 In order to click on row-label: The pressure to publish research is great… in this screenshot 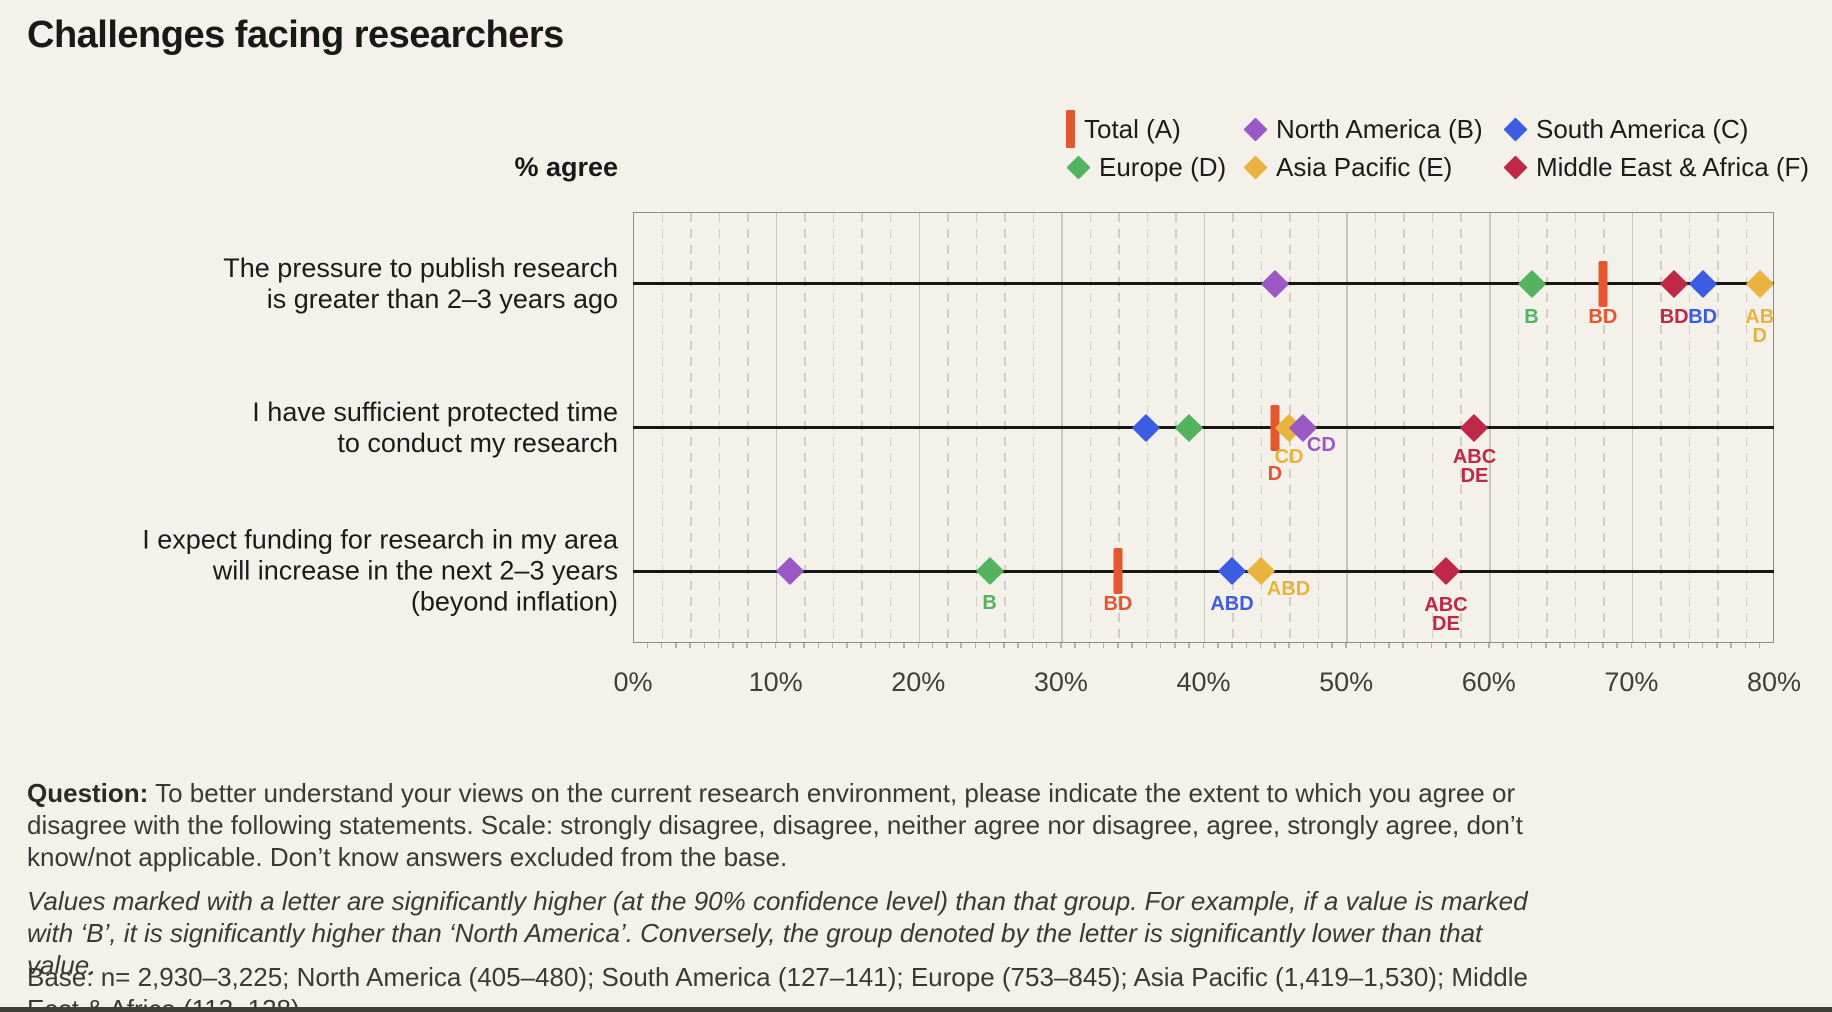, I will do `click(420, 284)`.